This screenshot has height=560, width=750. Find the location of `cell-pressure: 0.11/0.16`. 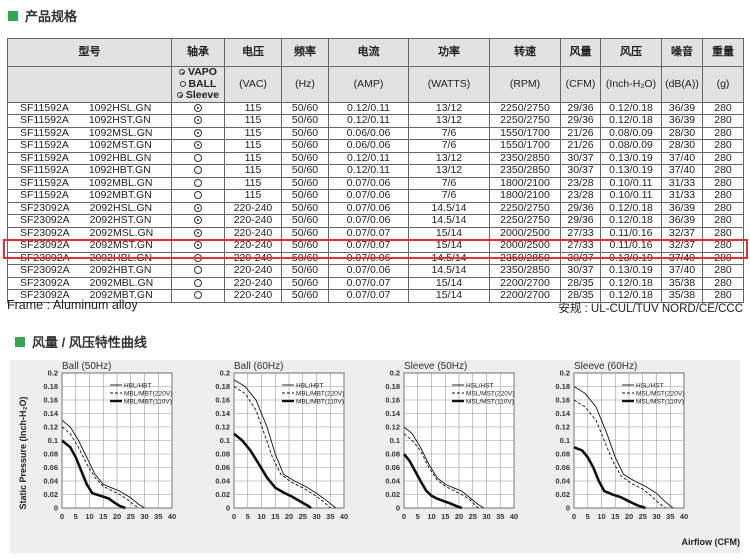

cell-pressure: 0.11/0.16 is located at coordinates (631, 233).